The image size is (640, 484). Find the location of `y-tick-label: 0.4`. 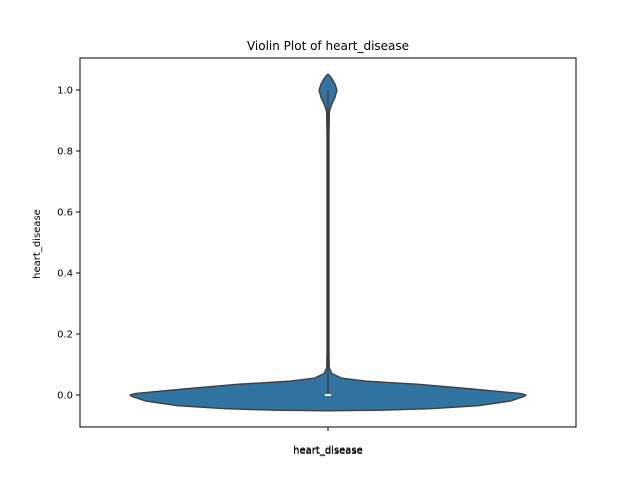

y-tick-label: 0.4 is located at coordinates (65, 273).